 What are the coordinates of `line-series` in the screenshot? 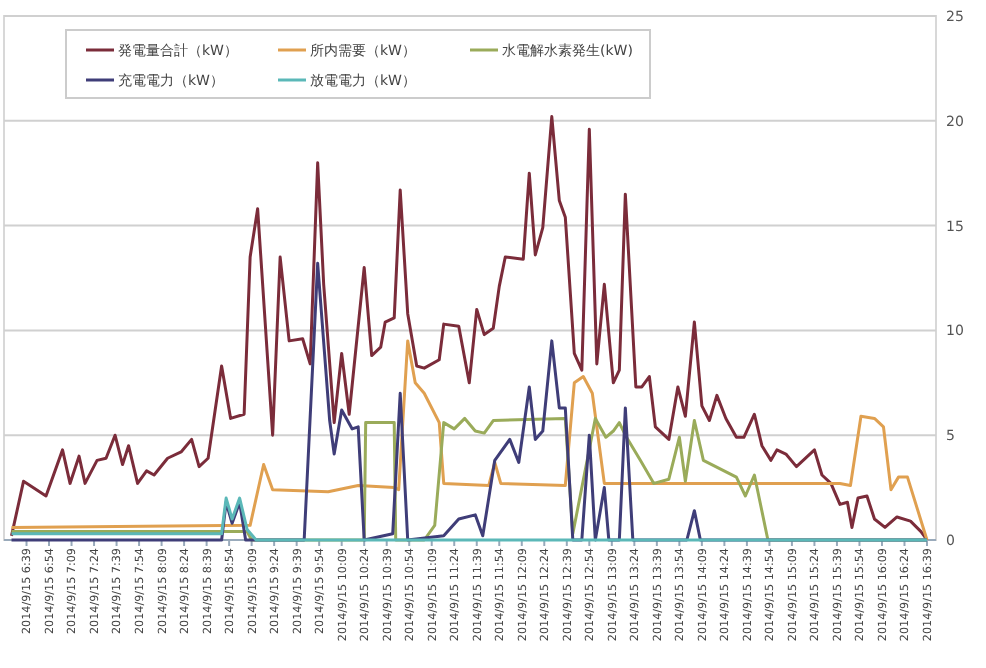 It's located at (469, 519).